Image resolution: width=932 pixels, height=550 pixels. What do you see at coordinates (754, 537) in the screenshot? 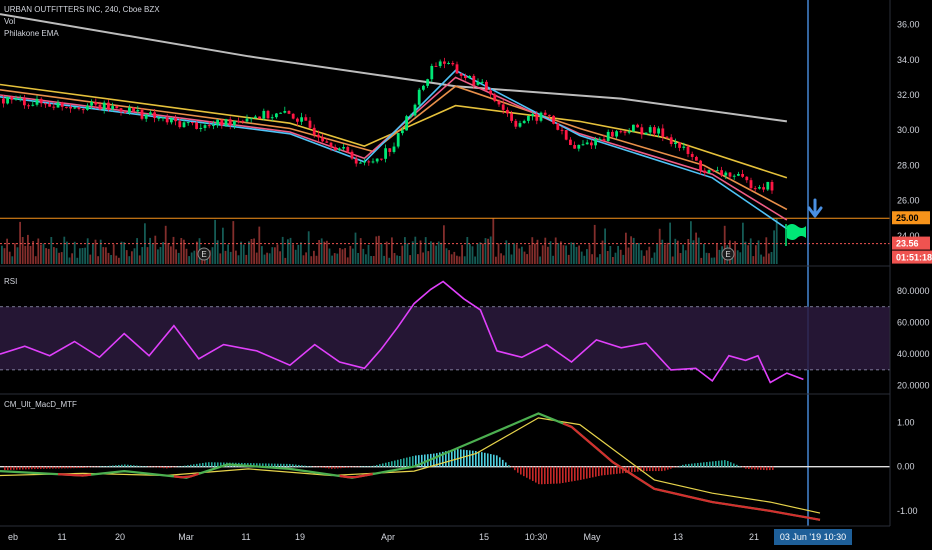
I see `time-tick: 21` at bounding box center [754, 537].